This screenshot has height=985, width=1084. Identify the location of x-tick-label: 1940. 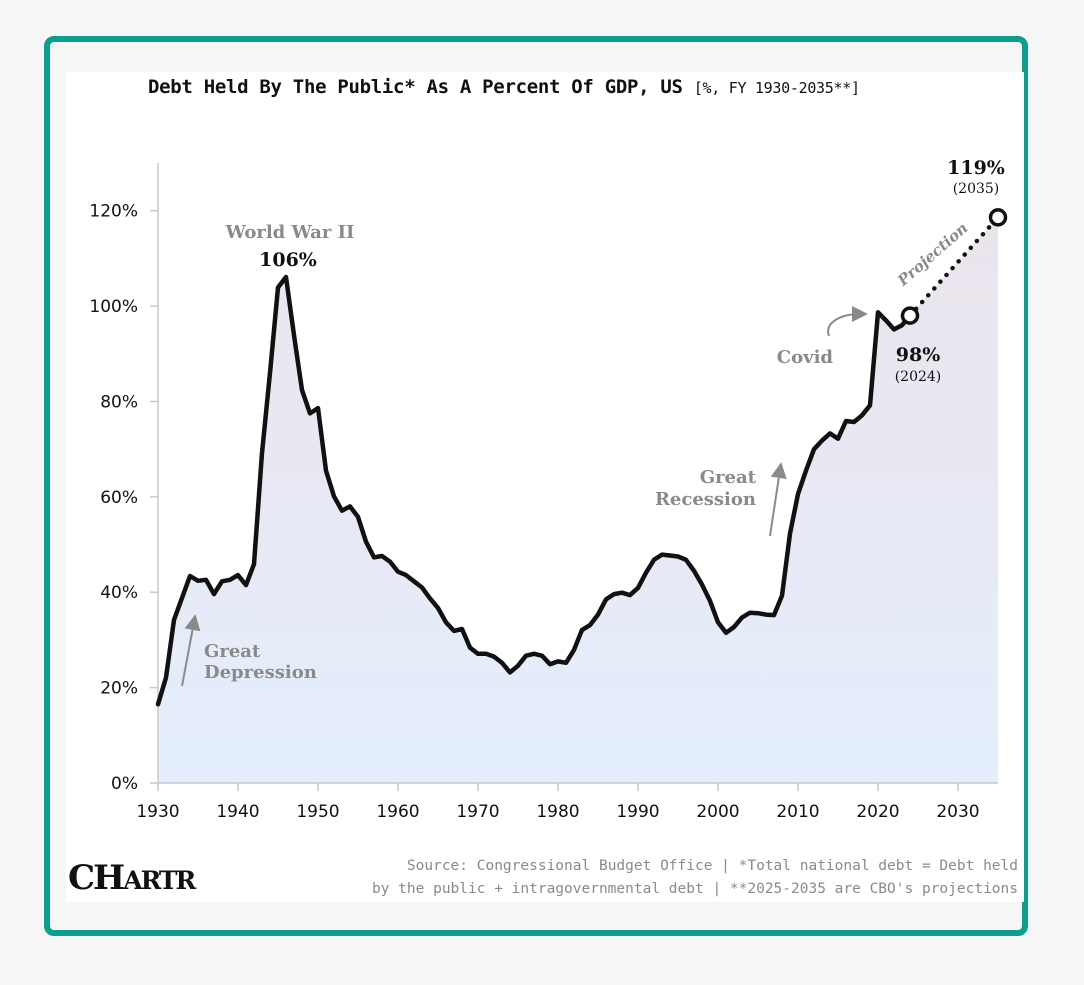
(237, 812).